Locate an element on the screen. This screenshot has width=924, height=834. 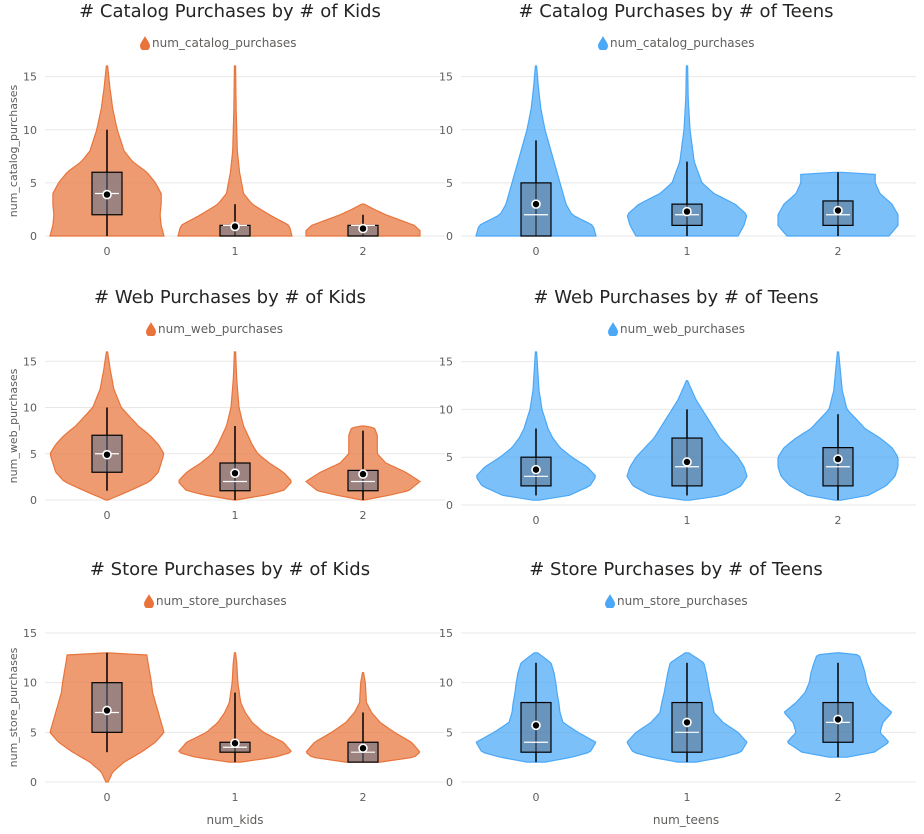
chart-title: # Web Purchases by # of Kids is located at coordinates (230, 297).